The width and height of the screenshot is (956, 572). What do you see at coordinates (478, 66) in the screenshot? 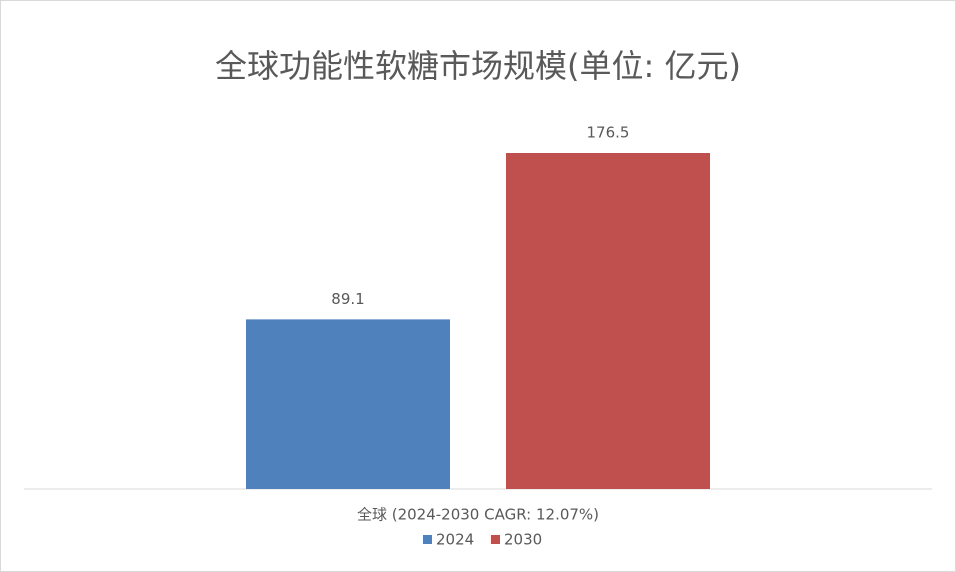
I see `chart-title: 全球功能性软糖市场规模(单位: 亿元)` at bounding box center [478, 66].